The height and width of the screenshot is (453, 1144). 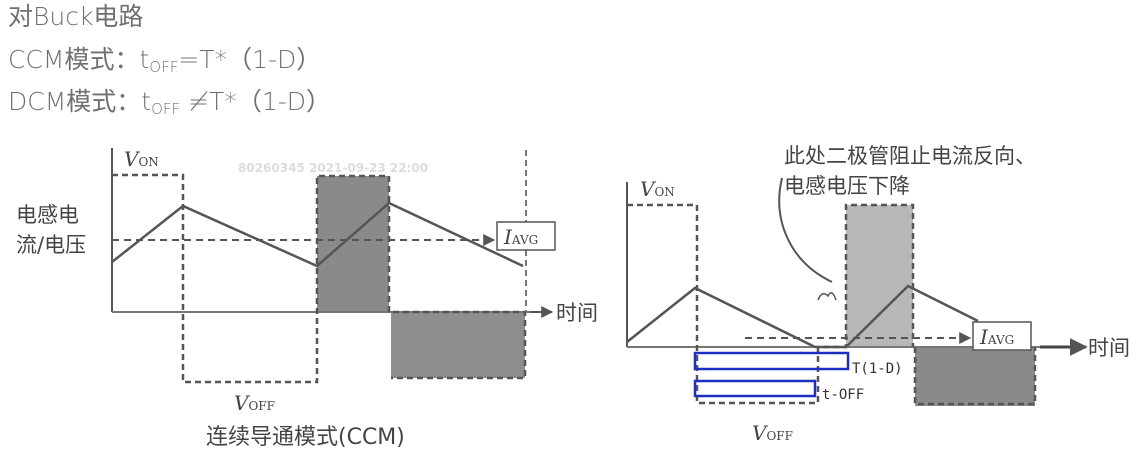 What do you see at coordinates (648, 189) in the screenshot?
I see `dcm-von-letter: V` at bounding box center [648, 189].